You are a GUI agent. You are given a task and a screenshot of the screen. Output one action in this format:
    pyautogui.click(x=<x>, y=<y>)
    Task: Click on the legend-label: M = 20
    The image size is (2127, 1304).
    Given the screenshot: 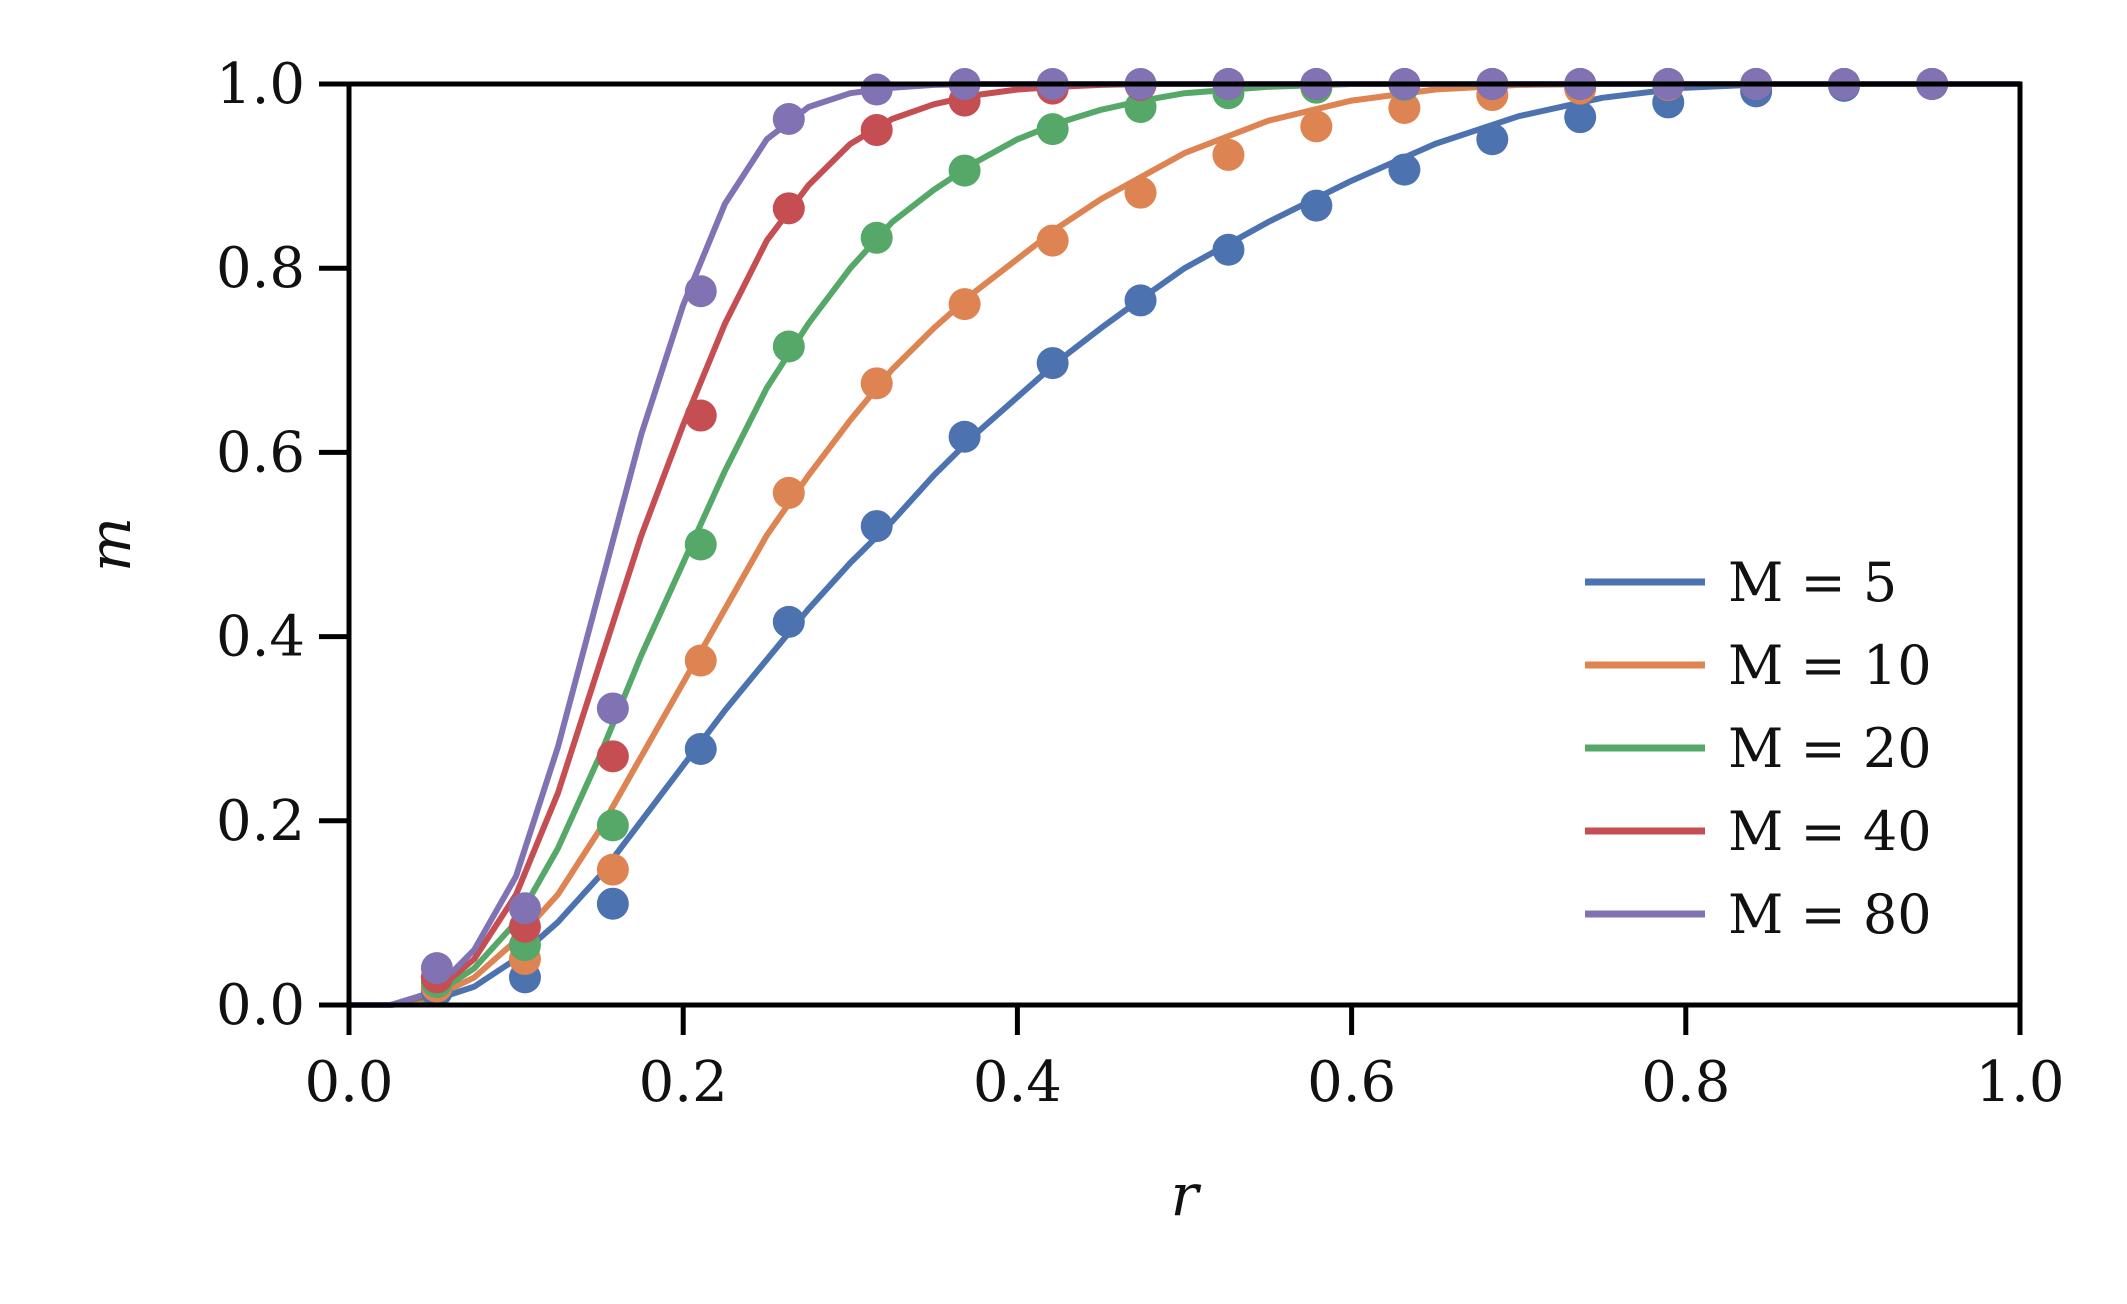 What is the action you would take?
    pyautogui.click(x=1830, y=748)
    